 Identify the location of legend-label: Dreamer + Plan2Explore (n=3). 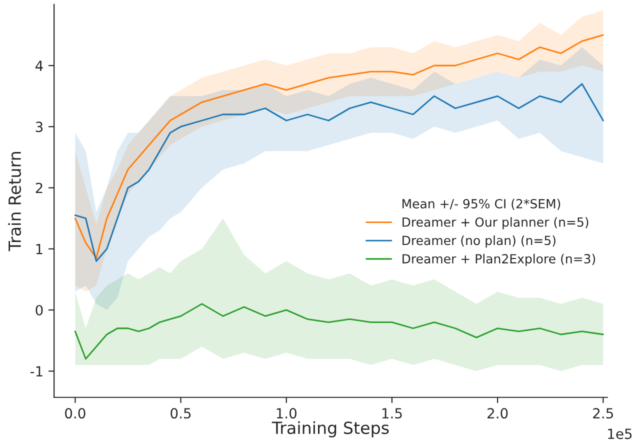
(499, 260).